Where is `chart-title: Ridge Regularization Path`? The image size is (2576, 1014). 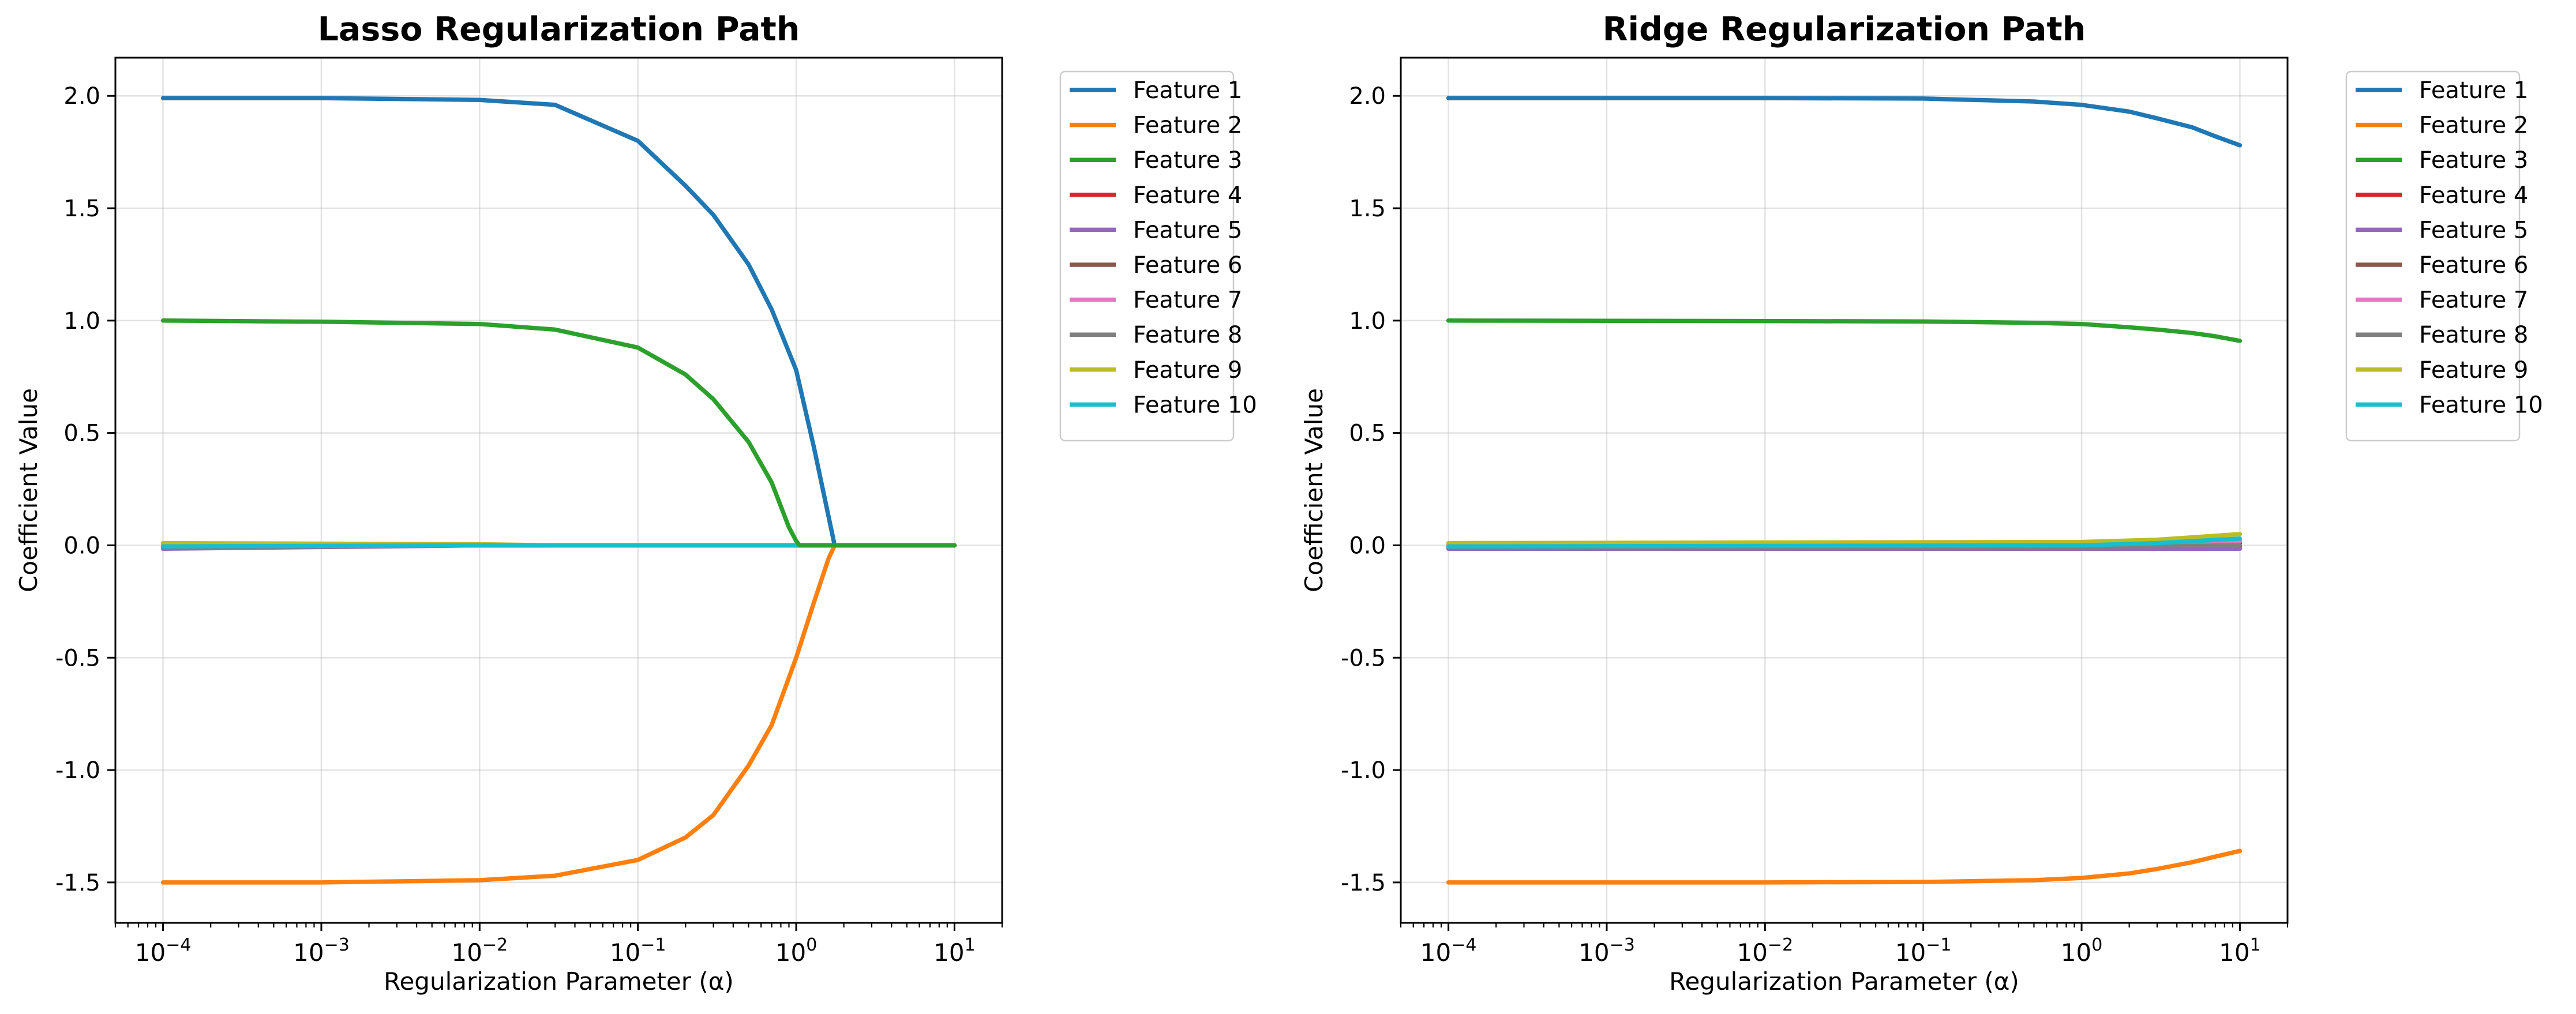
chart-title: Ridge Regularization Path is located at coordinates (1844, 29).